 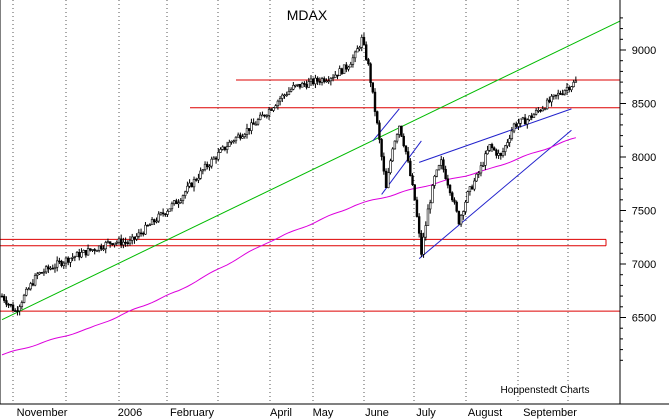 I want to click on x-tick-label-0: November, so click(x=42, y=413).